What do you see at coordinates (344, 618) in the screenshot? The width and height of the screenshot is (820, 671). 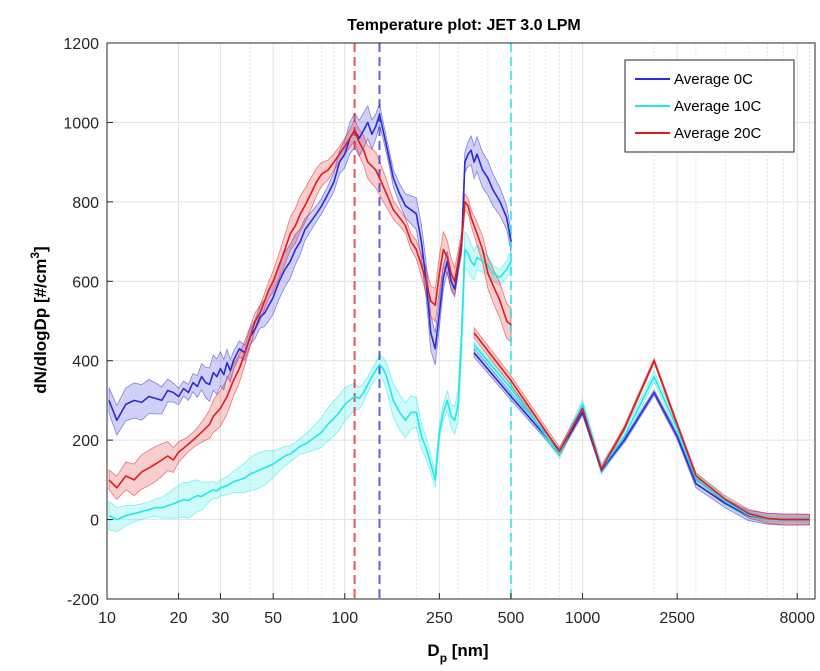 I see `x-tick-label: 100` at bounding box center [344, 618].